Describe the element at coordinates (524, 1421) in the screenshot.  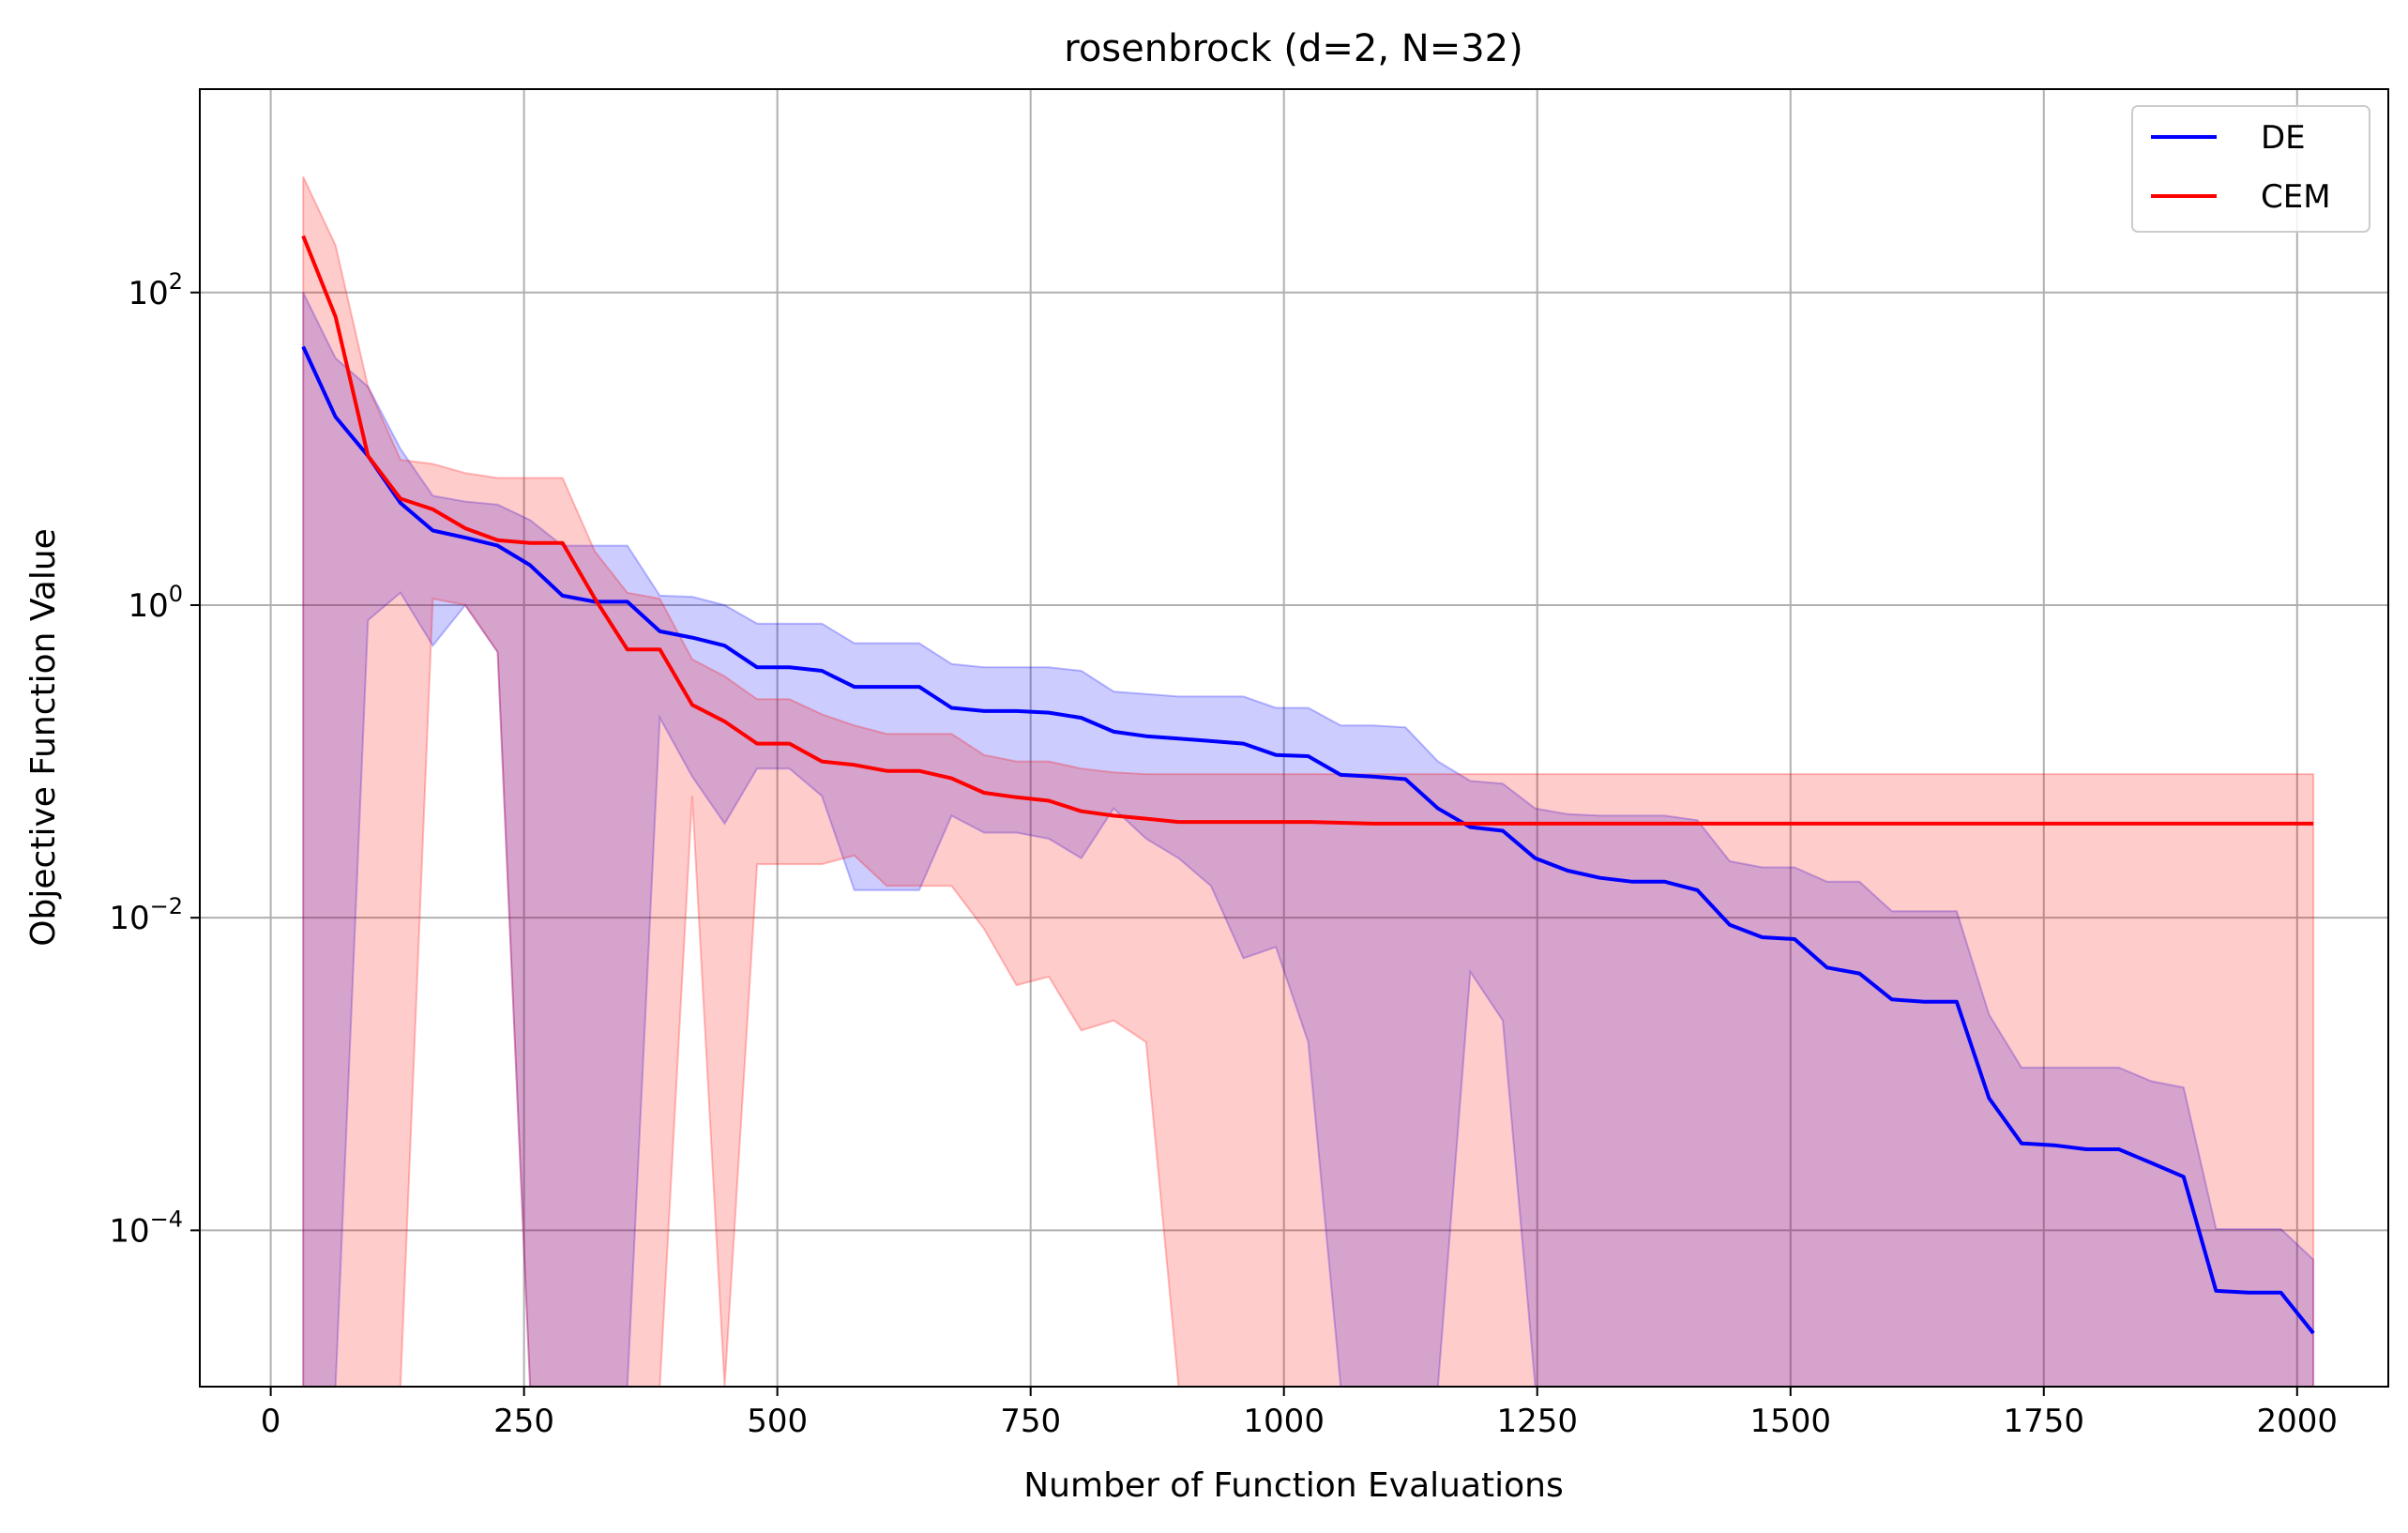
I see `x-tick-label: 250` at that location.